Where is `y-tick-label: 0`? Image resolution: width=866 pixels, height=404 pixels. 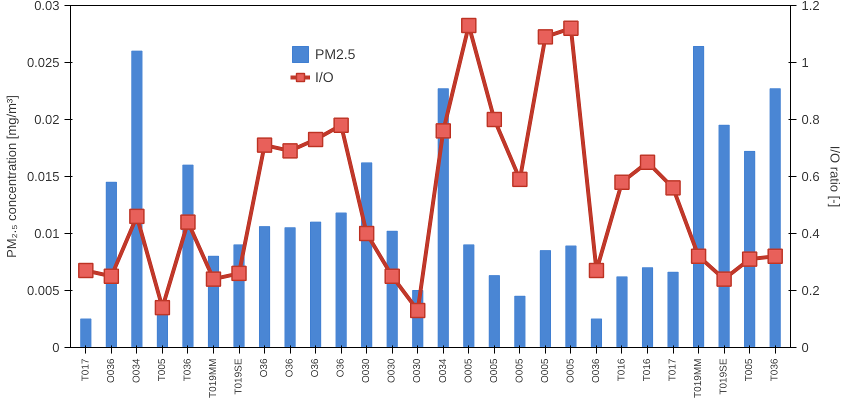 y-tick-label: 0 is located at coordinates (56, 347).